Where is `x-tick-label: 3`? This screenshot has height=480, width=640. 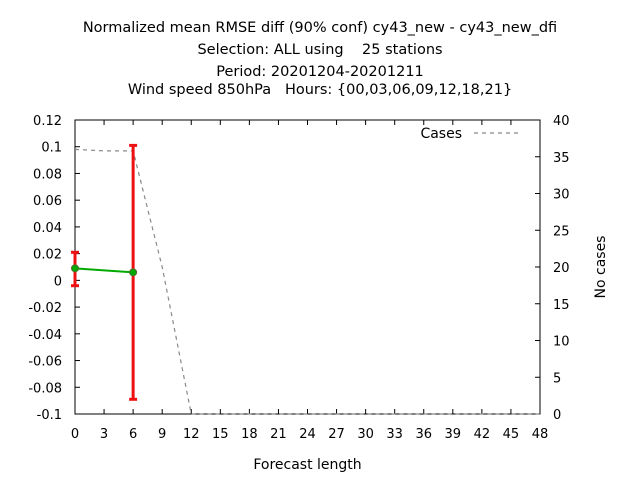
x-tick-label: 3 is located at coordinates (104, 434).